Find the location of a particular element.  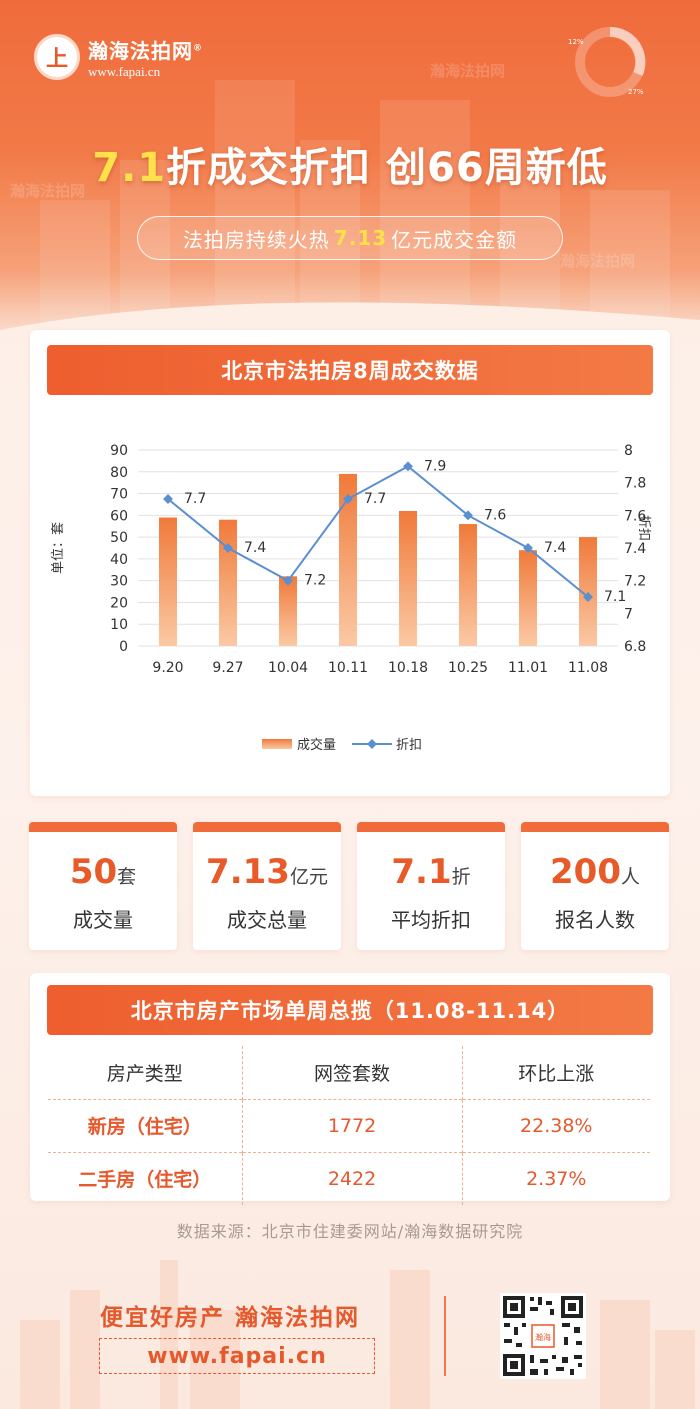

headline-text: 折成交折扣 创66周新低 is located at coordinates (387, 168).